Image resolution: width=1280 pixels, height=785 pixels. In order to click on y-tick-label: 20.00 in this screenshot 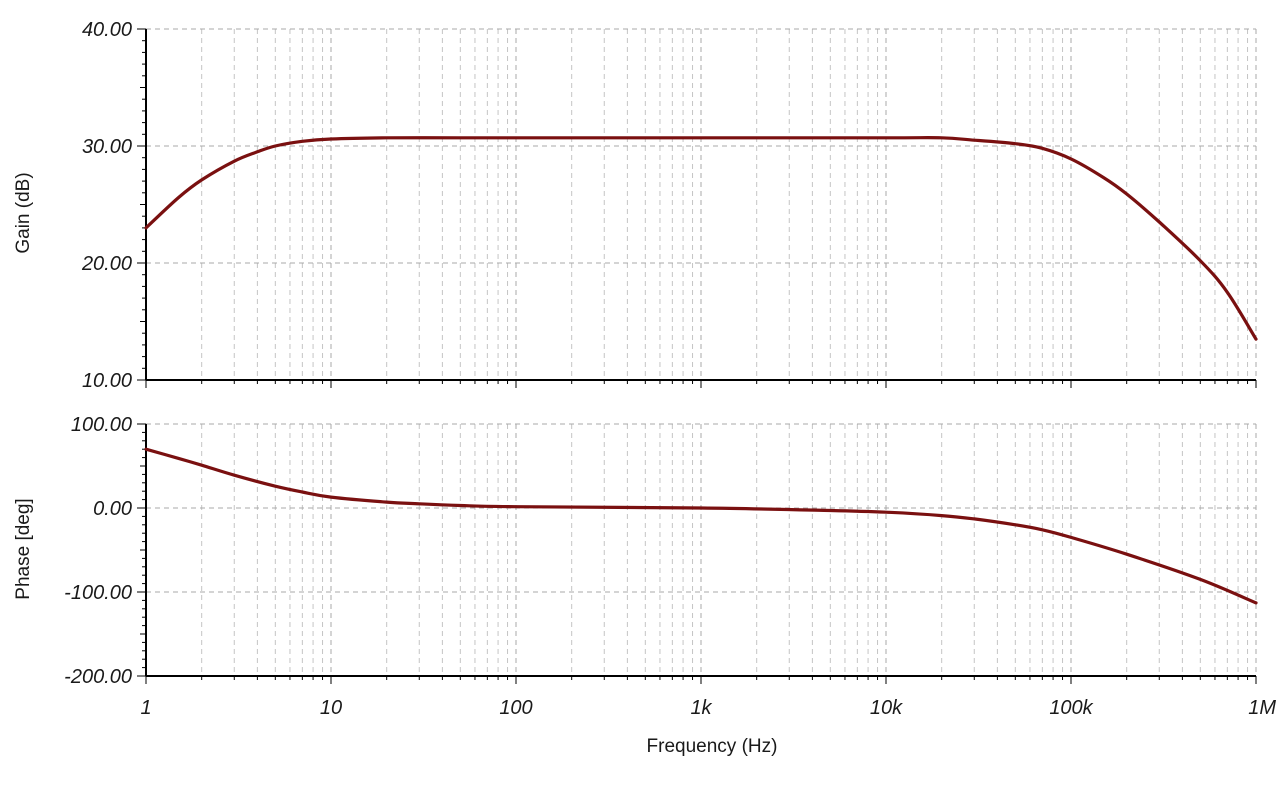, I will do `click(106, 264)`.